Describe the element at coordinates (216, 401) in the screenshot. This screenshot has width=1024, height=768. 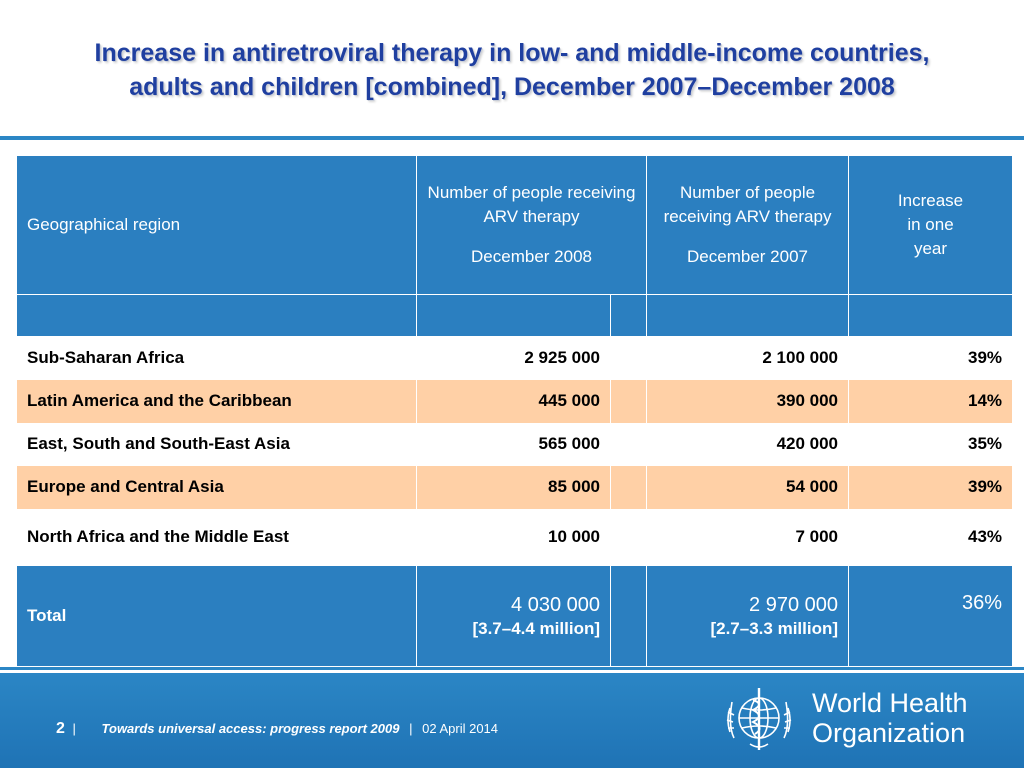
I see `region-cell: Latin America and the Caribbean` at that location.